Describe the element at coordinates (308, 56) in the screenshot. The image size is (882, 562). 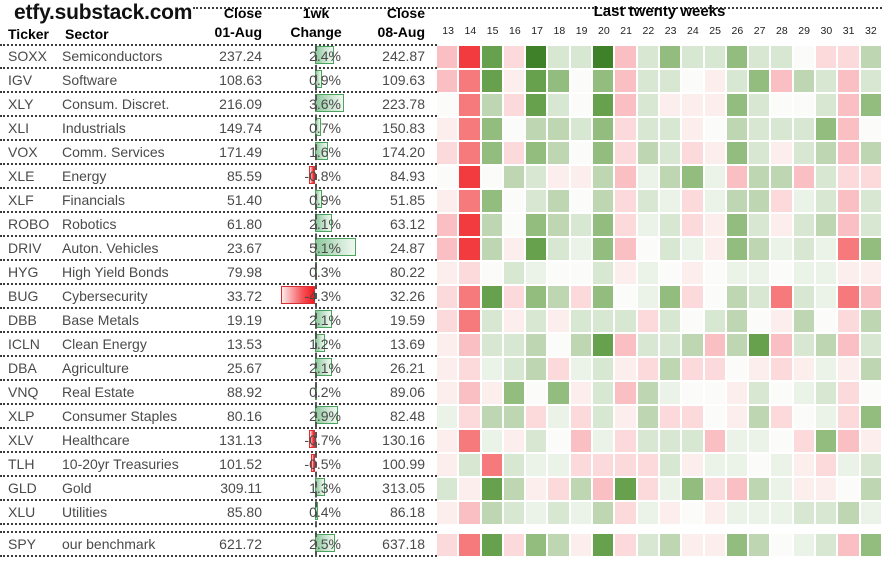
I see `change-cell: 2.4%` at that location.